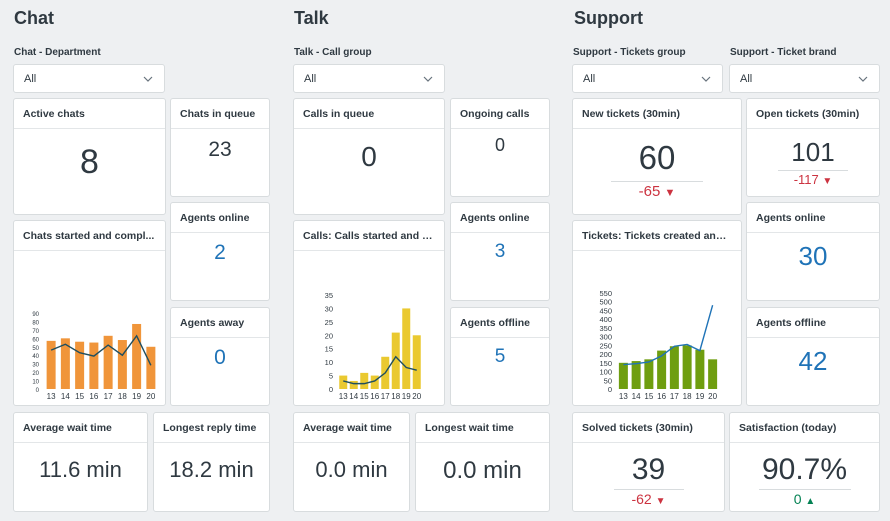 This screenshot has height=521, width=890. What do you see at coordinates (500, 251) in the screenshot?
I see `talk-agents-online-card: Agents online 3` at bounding box center [500, 251].